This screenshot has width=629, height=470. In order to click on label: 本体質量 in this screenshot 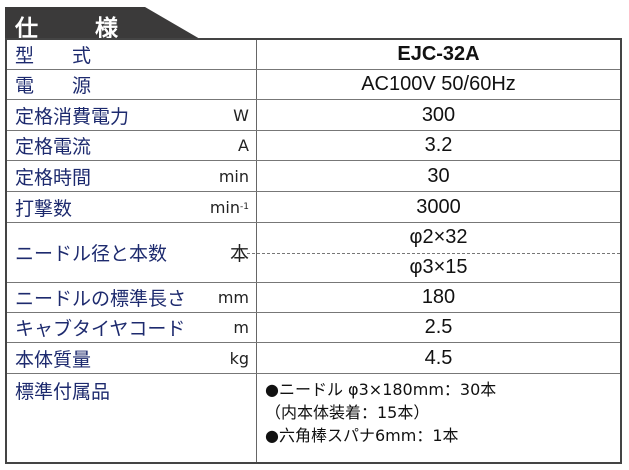, I will do `click(53, 359)`.